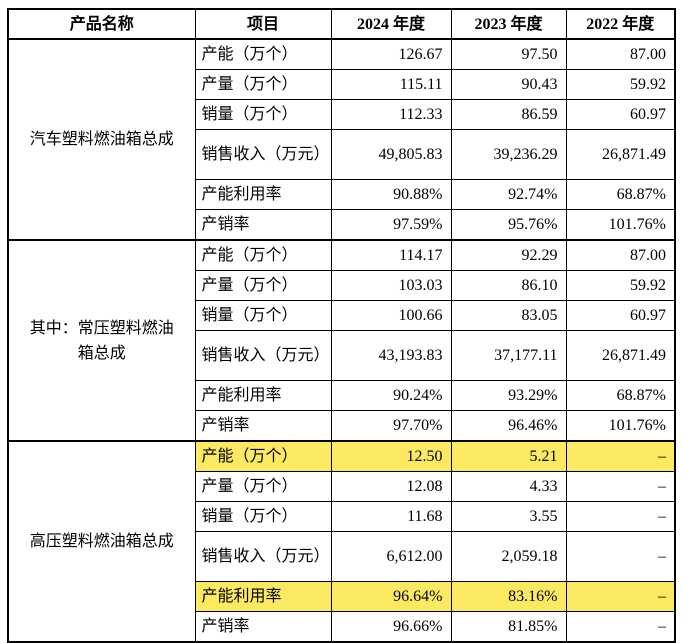  What do you see at coordinates (391, 285) in the screenshot?
I see `value-cell-2024: 103.03` at bounding box center [391, 285].